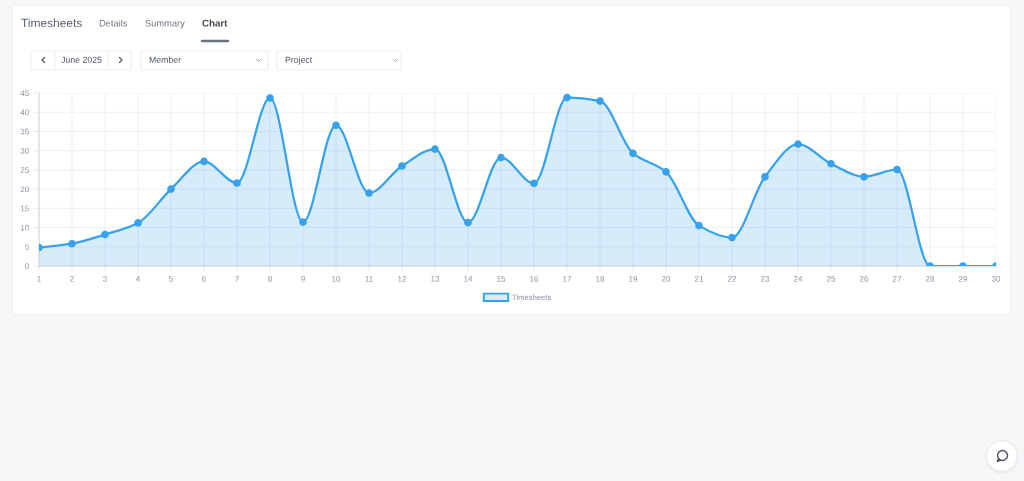 This screenshot has width=1024, height=481. Describe the element at coordinates (137, 279) in the screenshot. I see `x-tick-label: 4` at that location.